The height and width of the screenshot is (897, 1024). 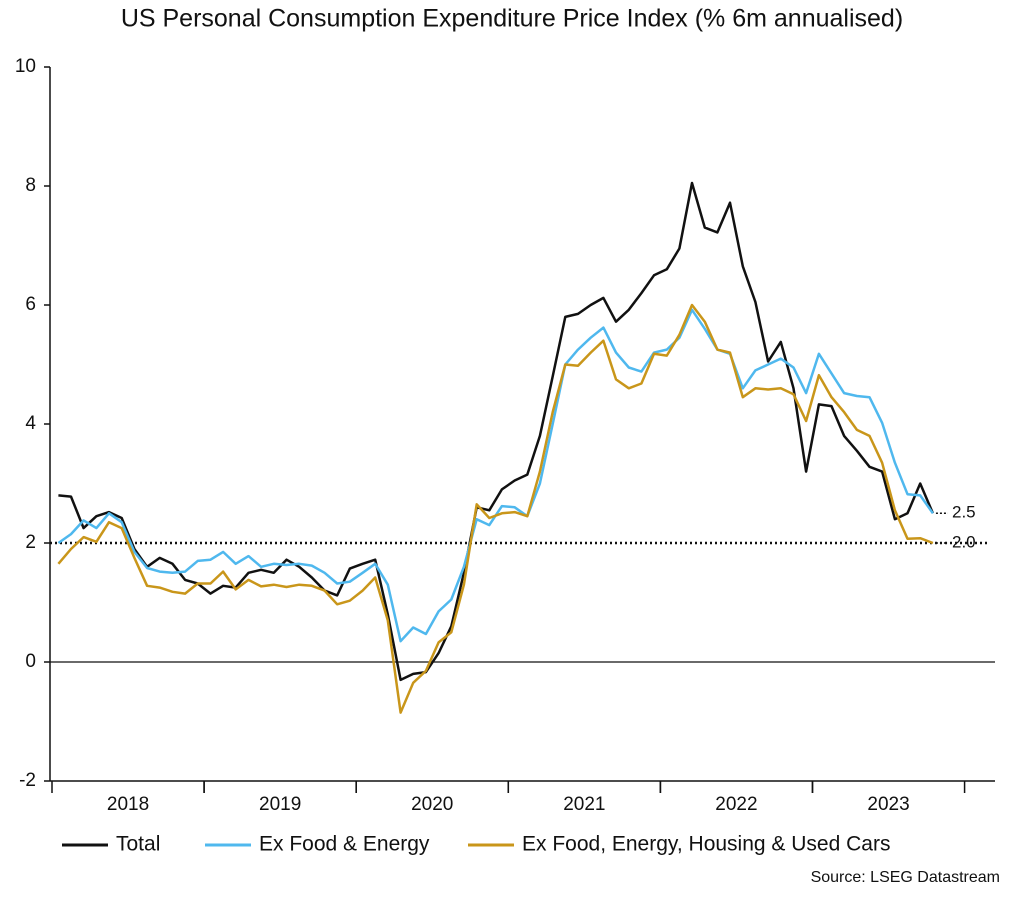 I want to click on x-tick-label: 2018, so click(x=128, y=804).